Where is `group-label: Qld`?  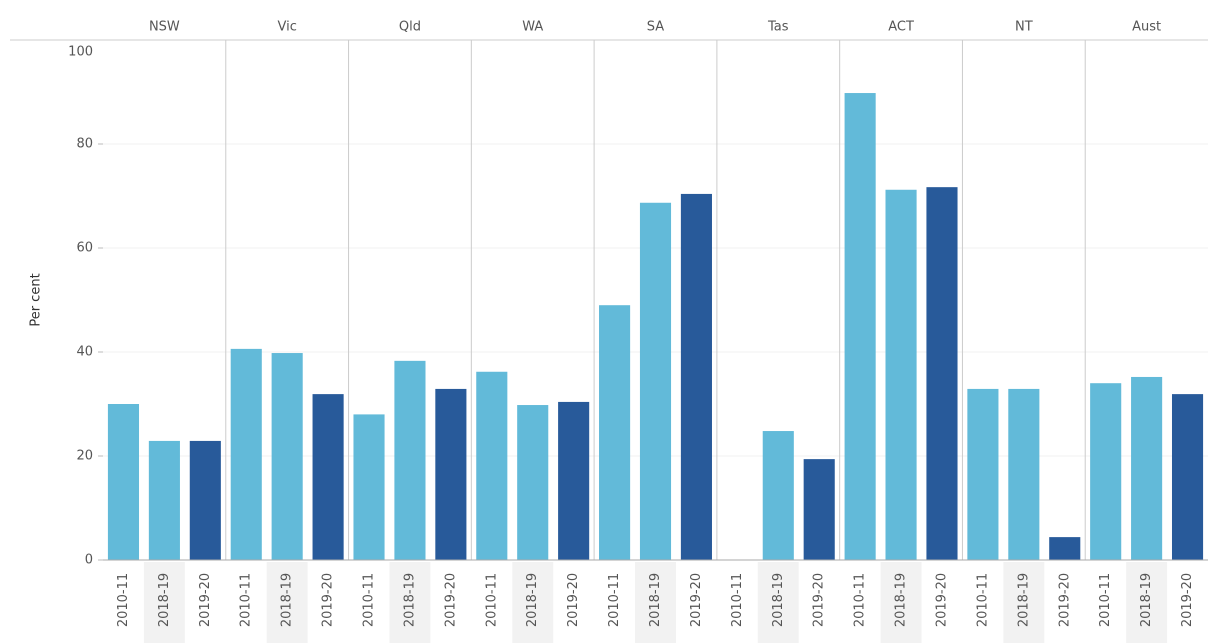
group-label: Qld is located at coordinates (410, 27).